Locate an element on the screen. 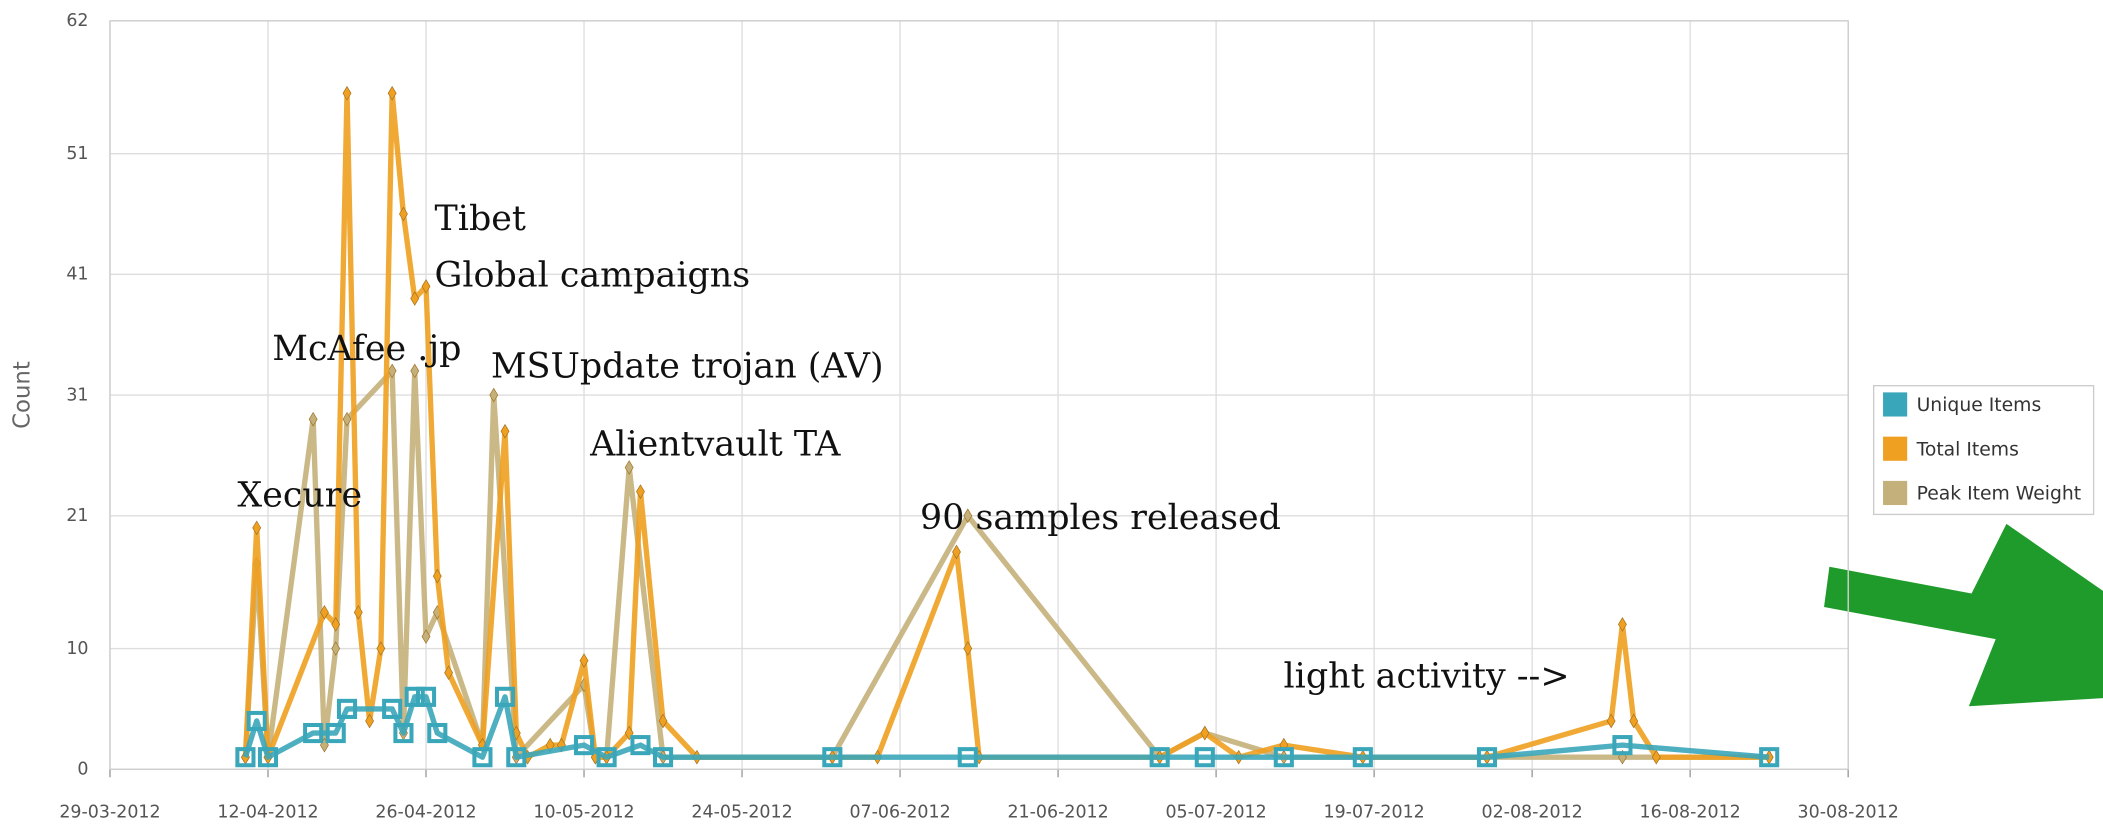 The image size is (2103, 825). annotation: MSUpdate trojan (AV) is located at coordinates (687, 367).